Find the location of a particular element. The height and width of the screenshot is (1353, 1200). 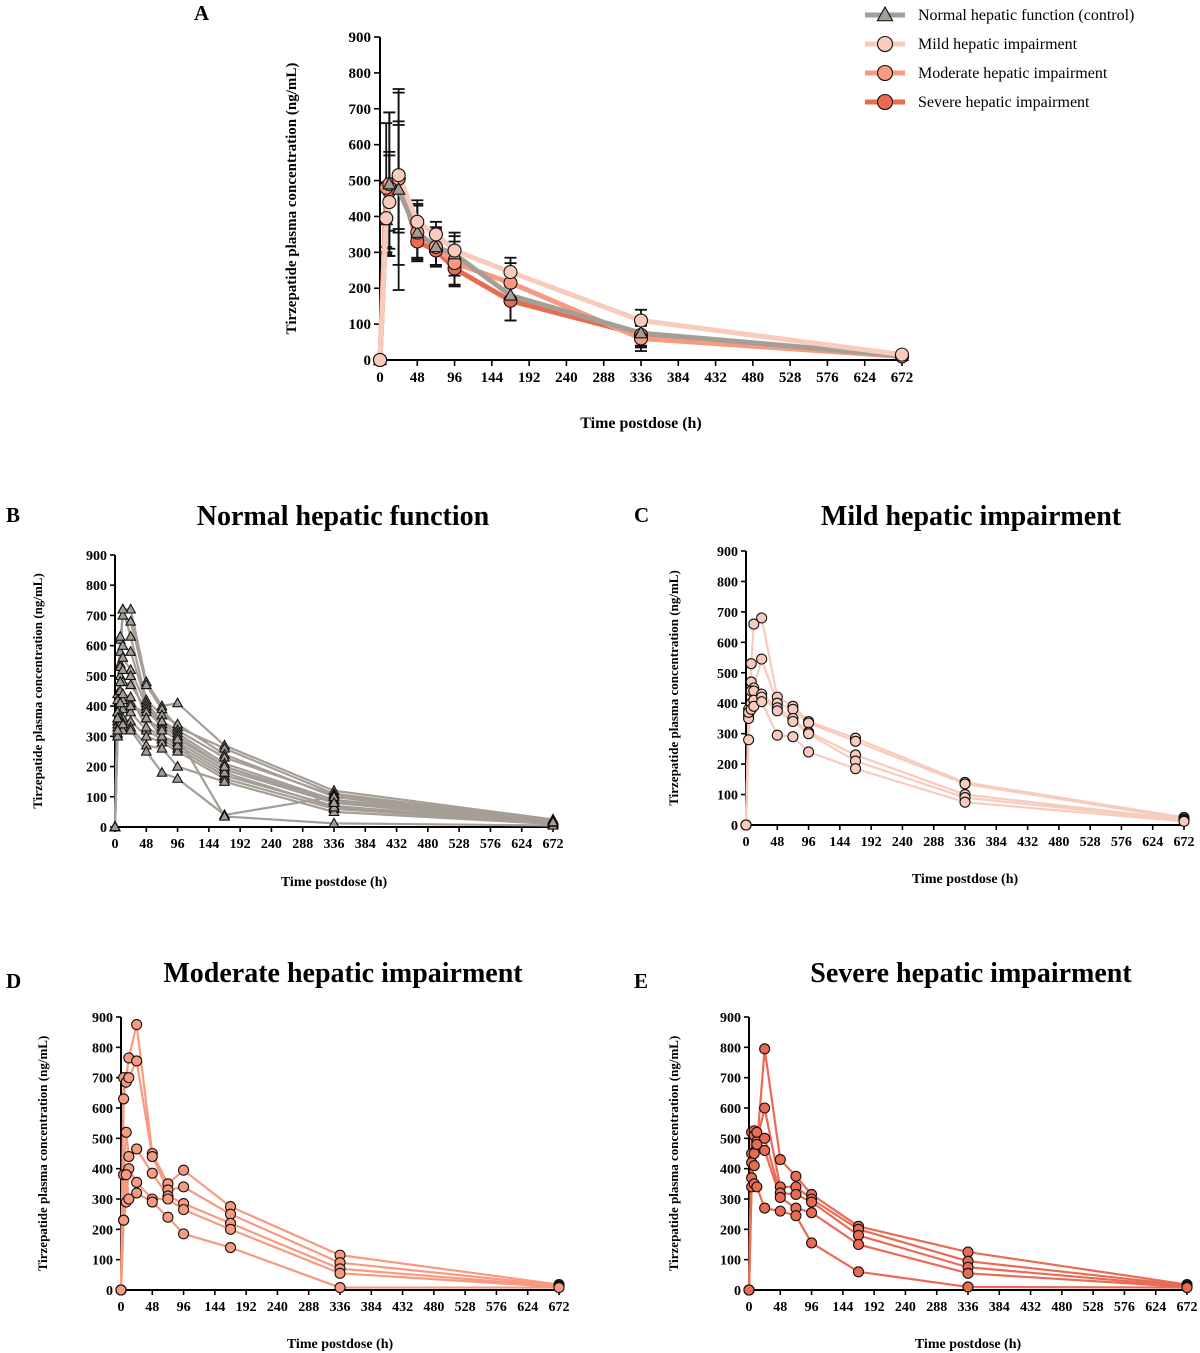

x-tick-label: 96 is located at coordinates (184, 1307).